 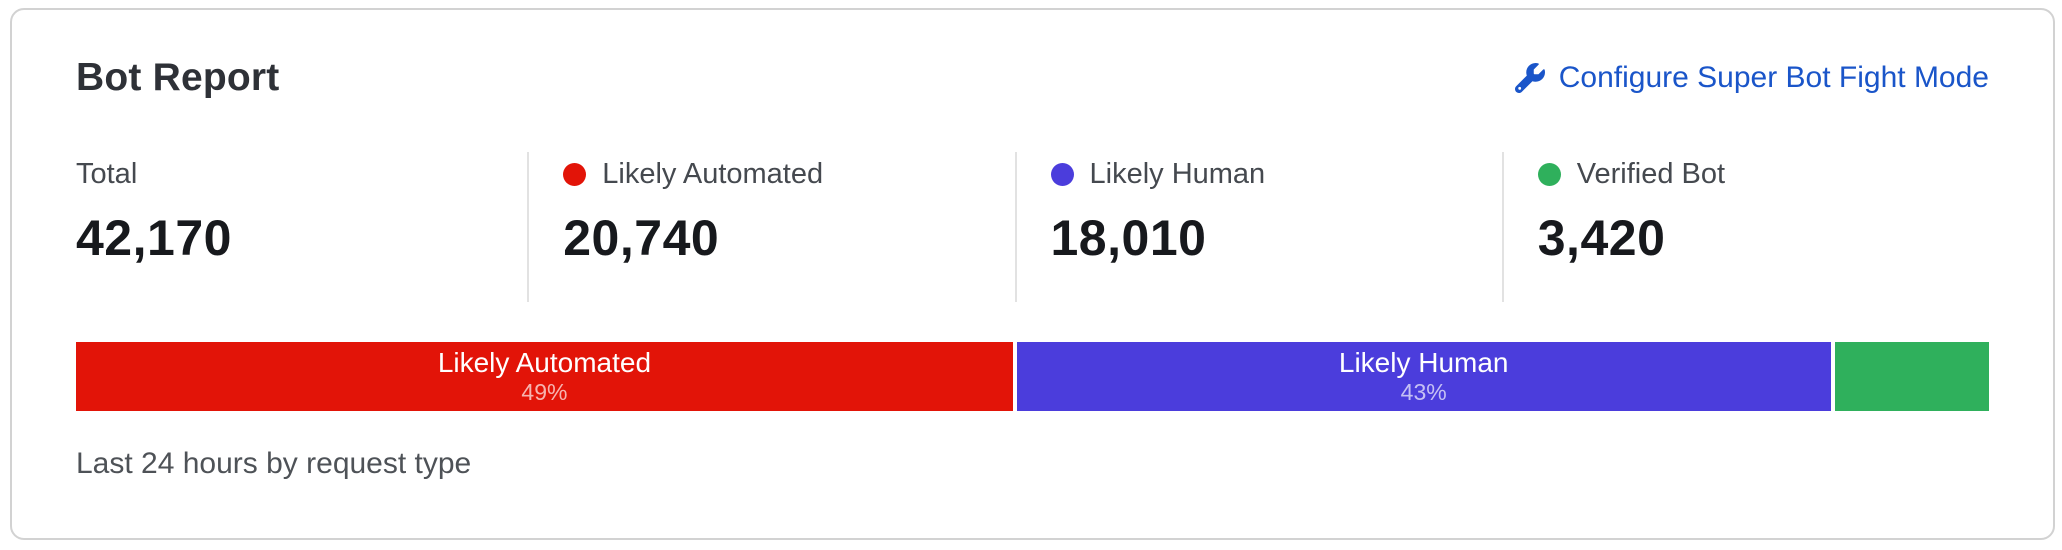 I want to click on stat-value: 3,420, so click(x=1601, y=238).